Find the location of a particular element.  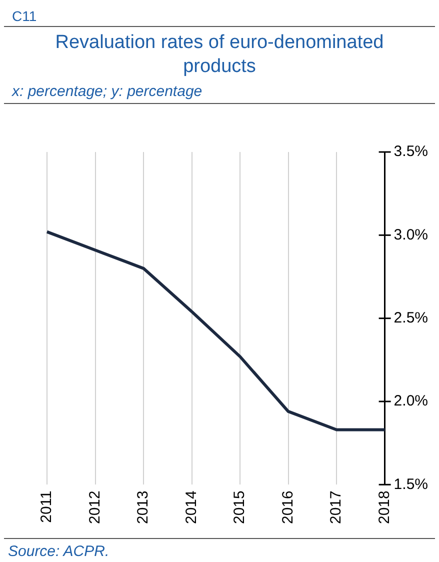

x-tick-label: 2014 is located at coordinates (191, 507).